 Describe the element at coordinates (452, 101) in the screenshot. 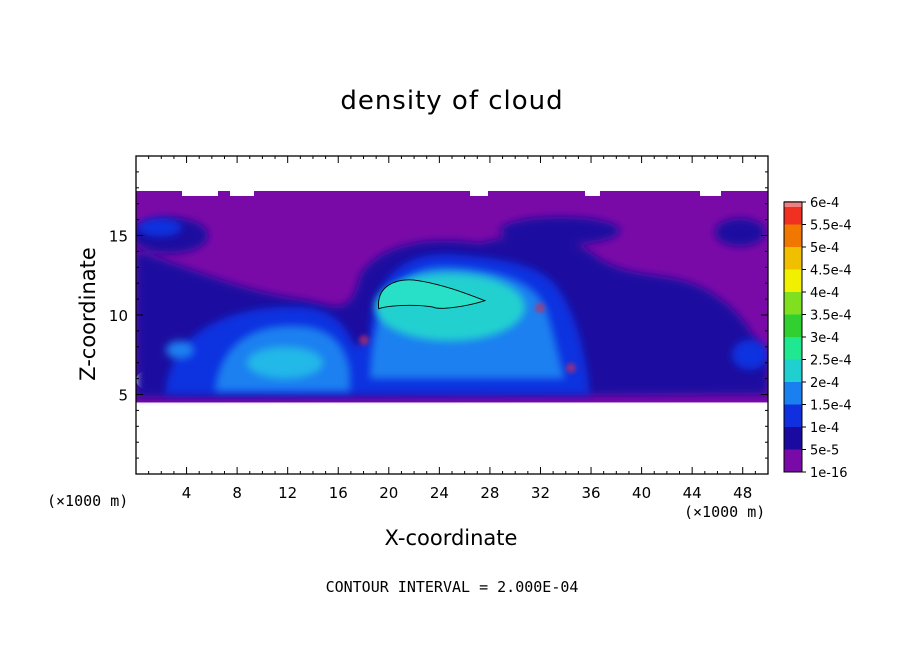

I see `chart-title: density of cloud` at that location.